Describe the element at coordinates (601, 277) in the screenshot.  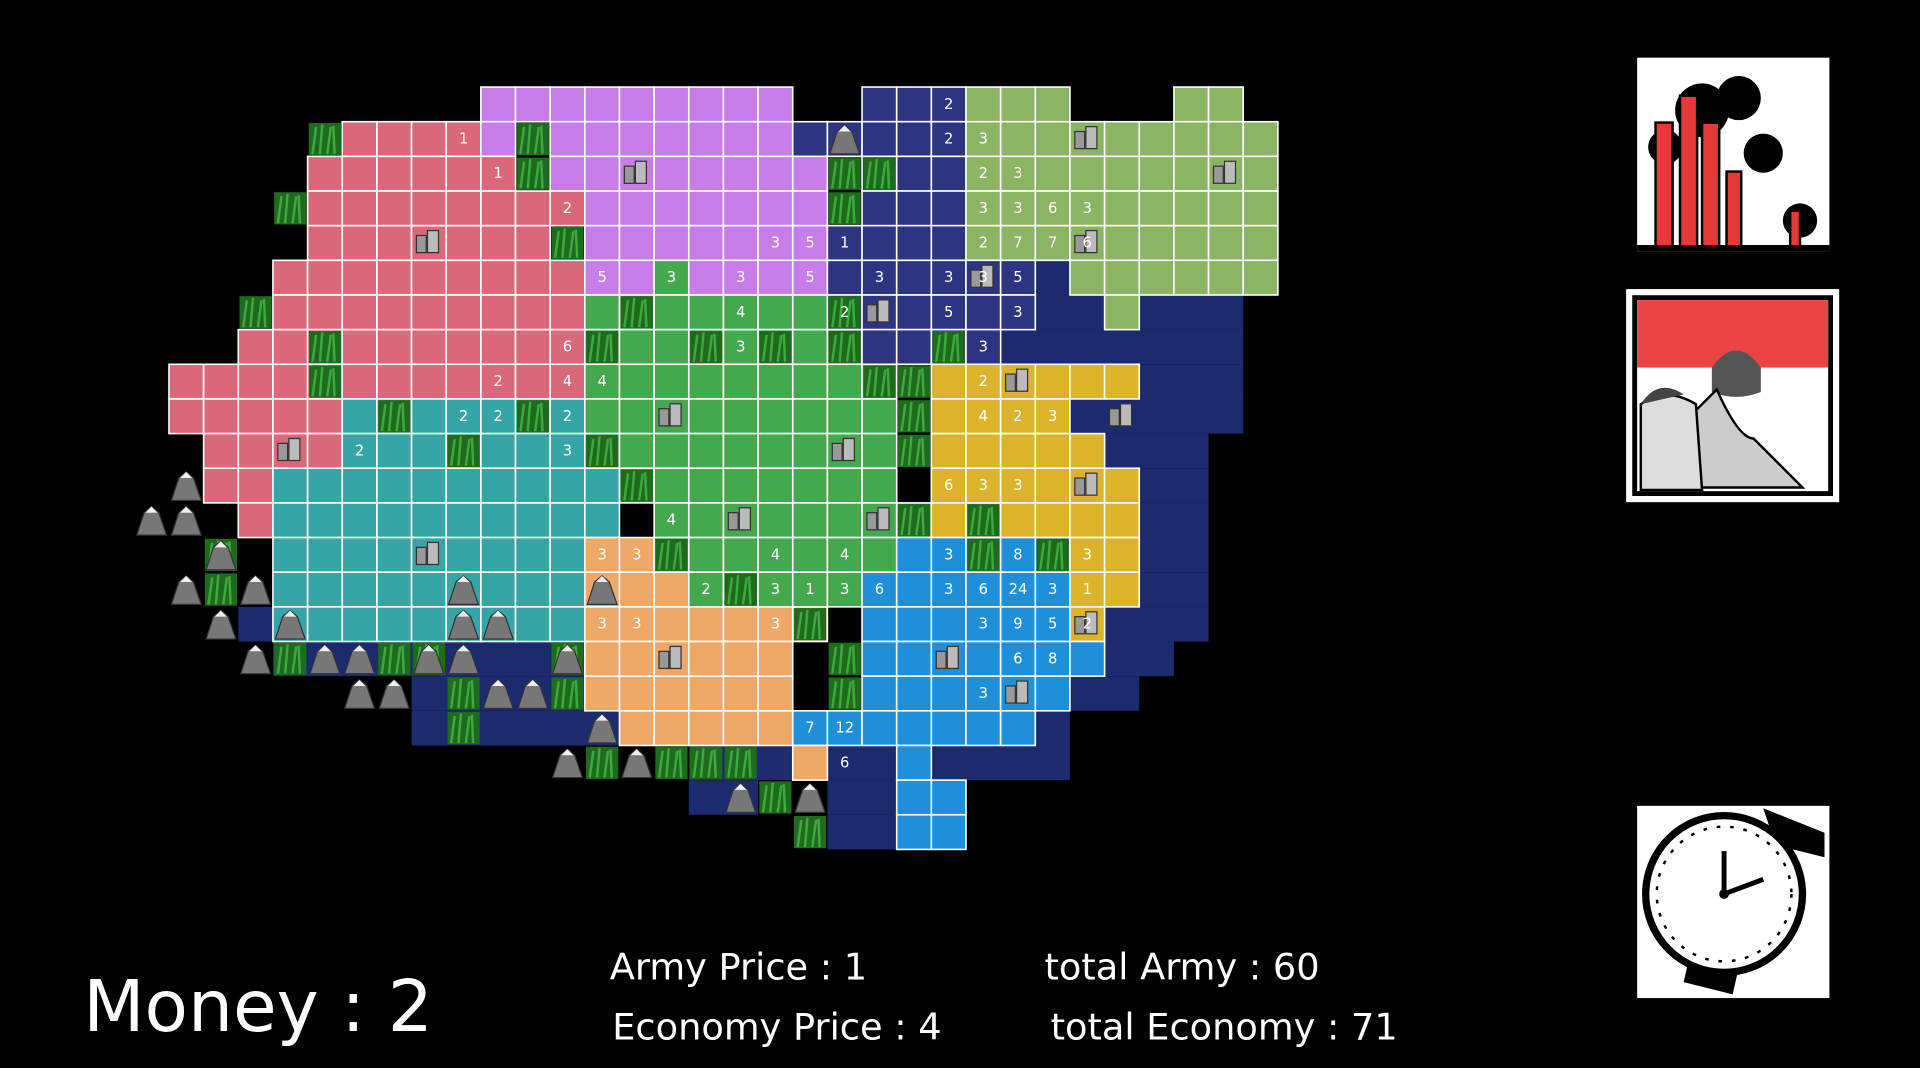
I see `cell-number: 5` at that location.